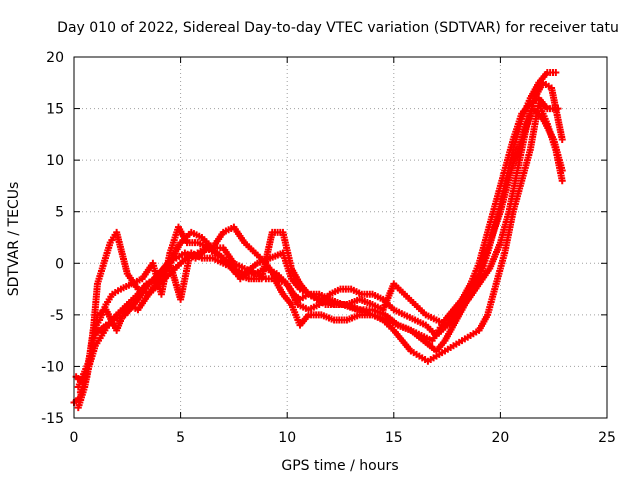 The height and width of the screenshot is (480, 640). Describe the element at coordinates (287, 438) in the screenshot. I see `x-tick-label: 10` at that location.